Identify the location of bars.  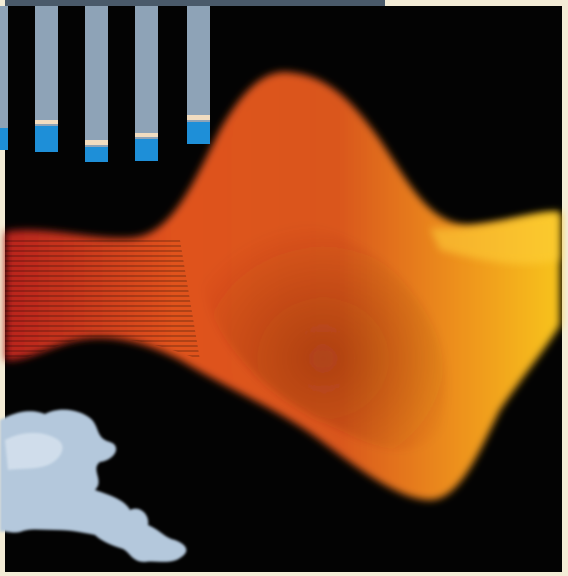
(105, 84).